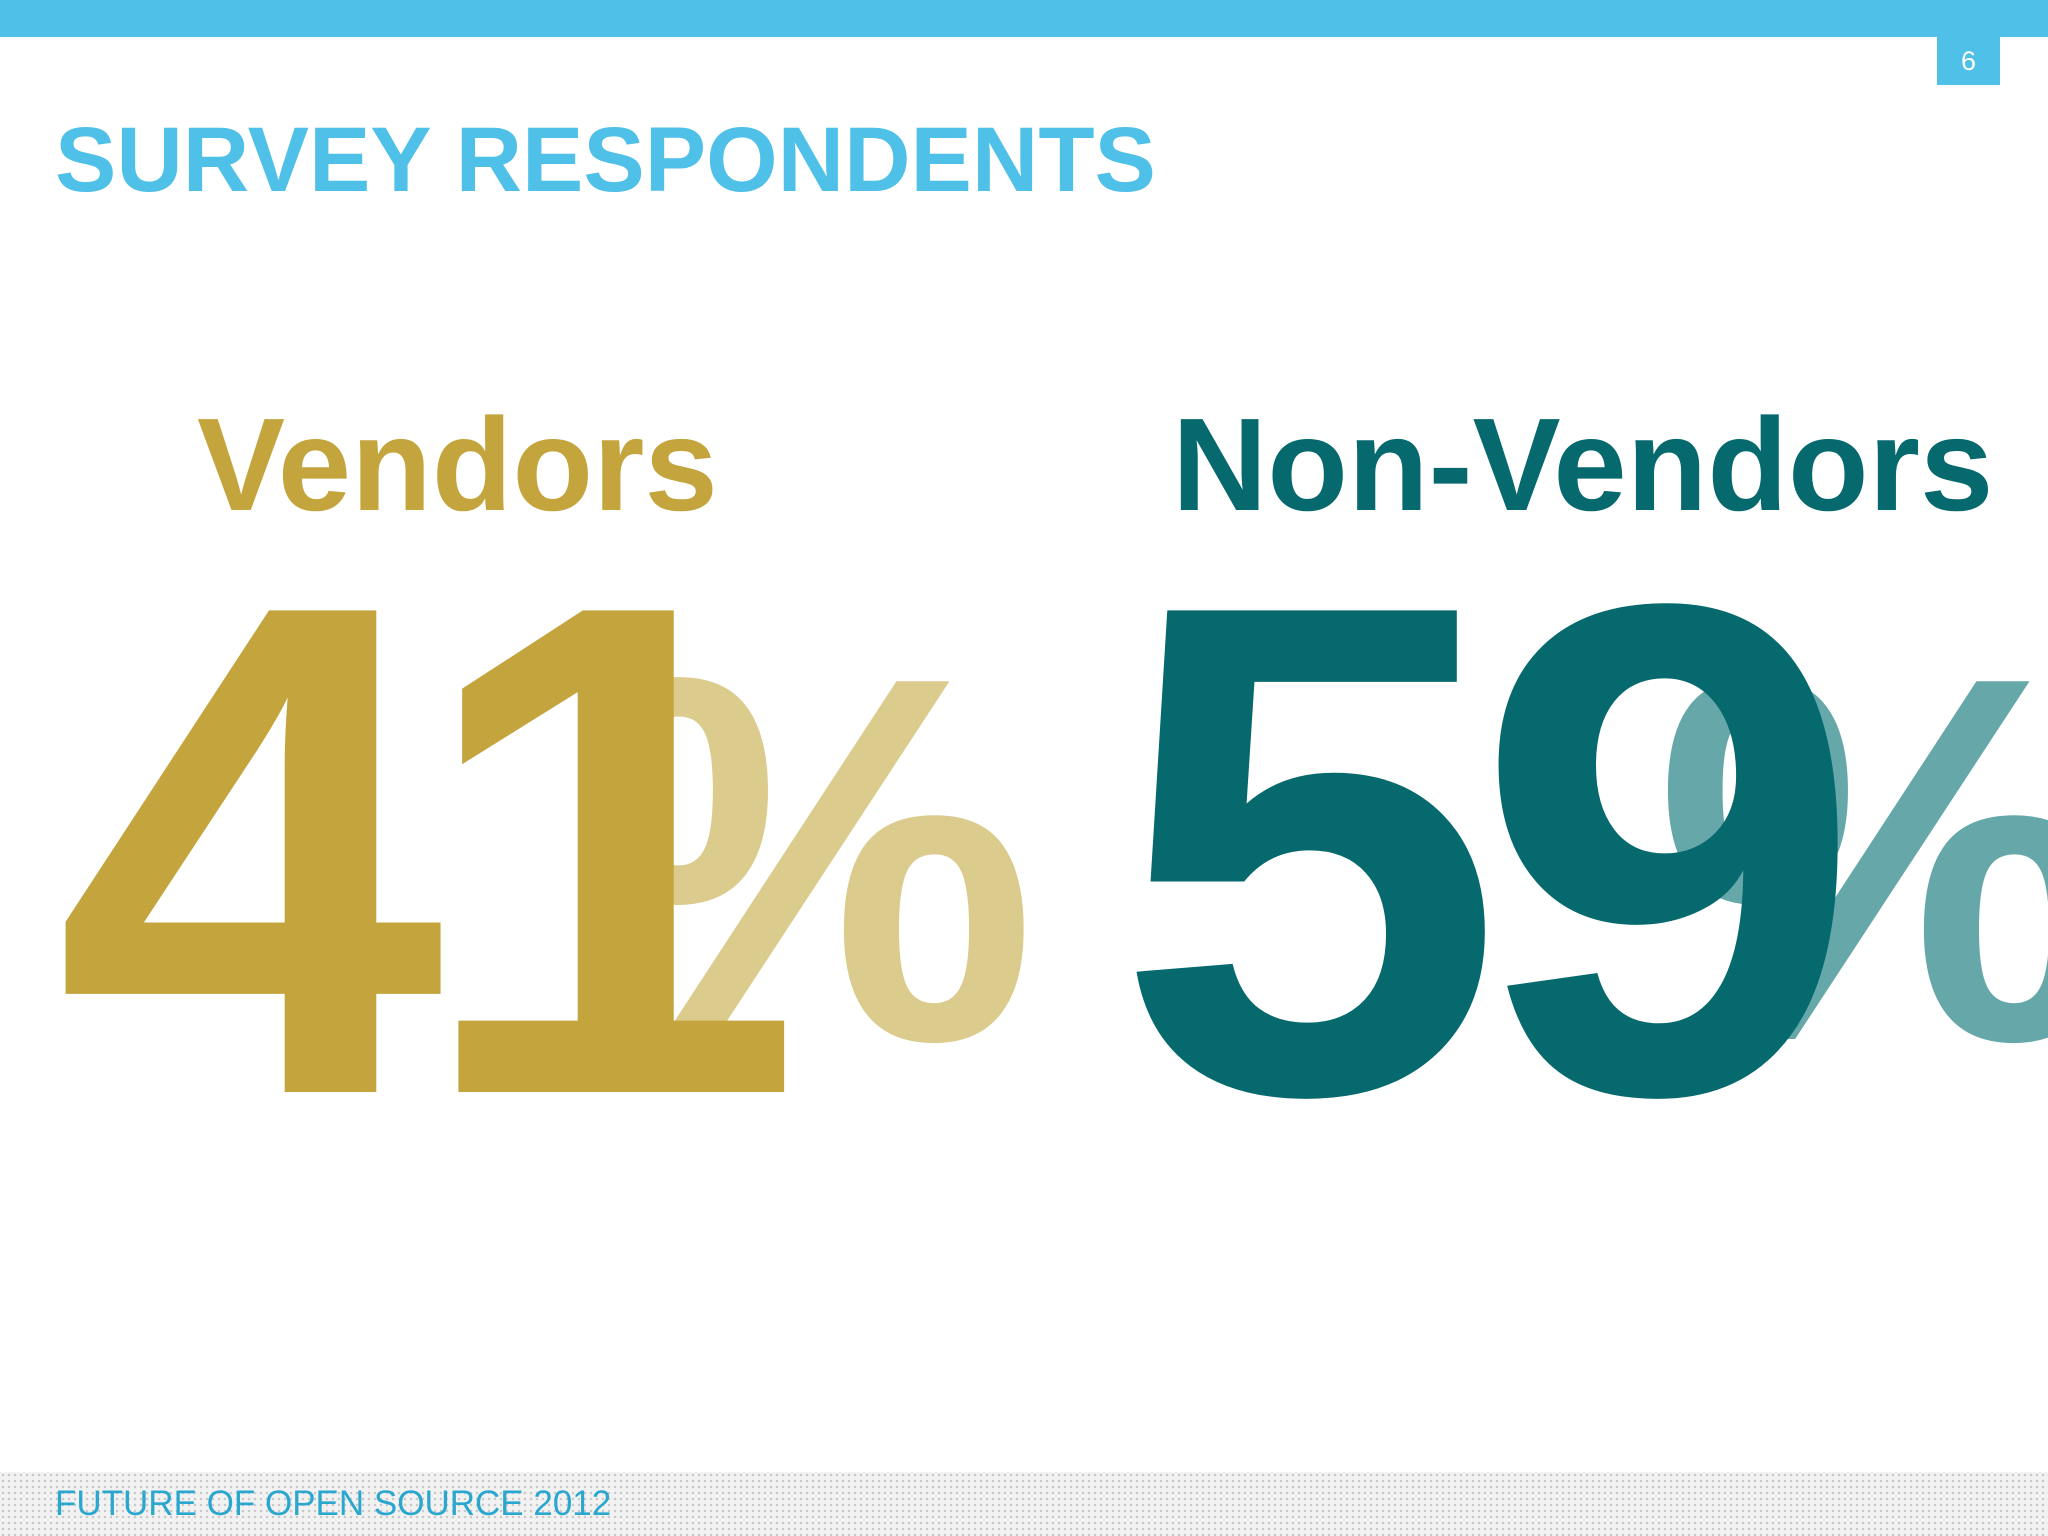 This screenshot has height=1536, width=2048. What do you see at coordinates (1024, 18) in the screenshot?
I see `top-accent-bar` at bounding box center [1024, 18].